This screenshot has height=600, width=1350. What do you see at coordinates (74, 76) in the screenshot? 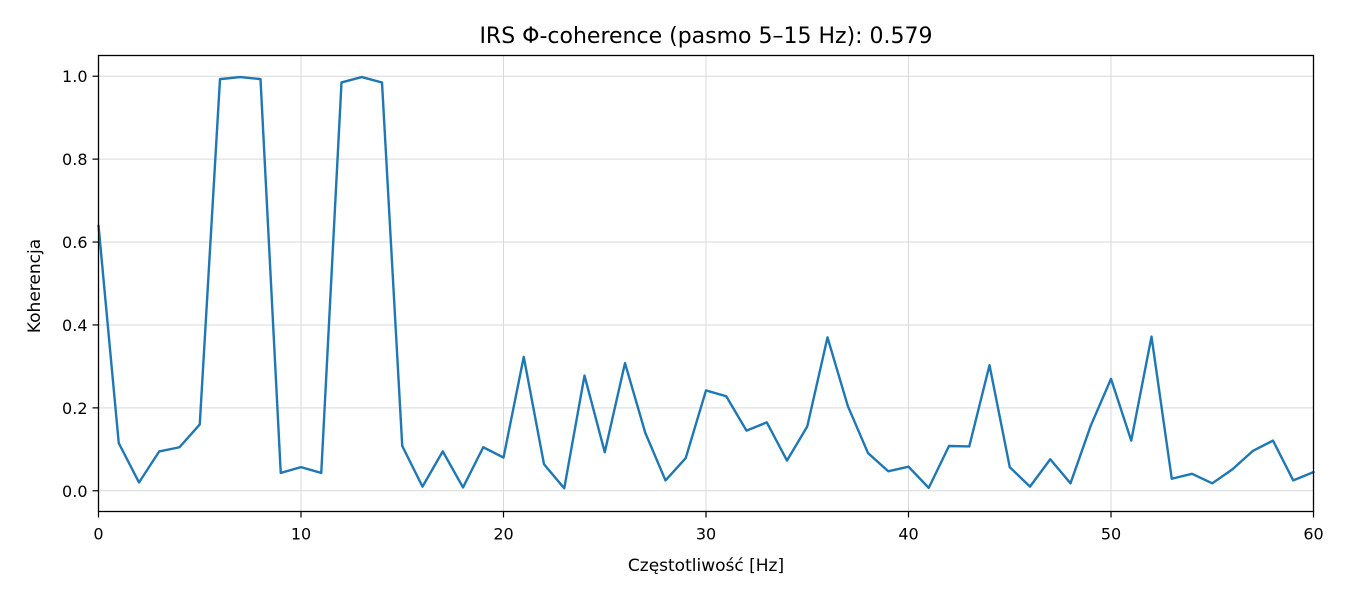
I see `y-tick-label: 1.0` at bounding box center [74, 76].